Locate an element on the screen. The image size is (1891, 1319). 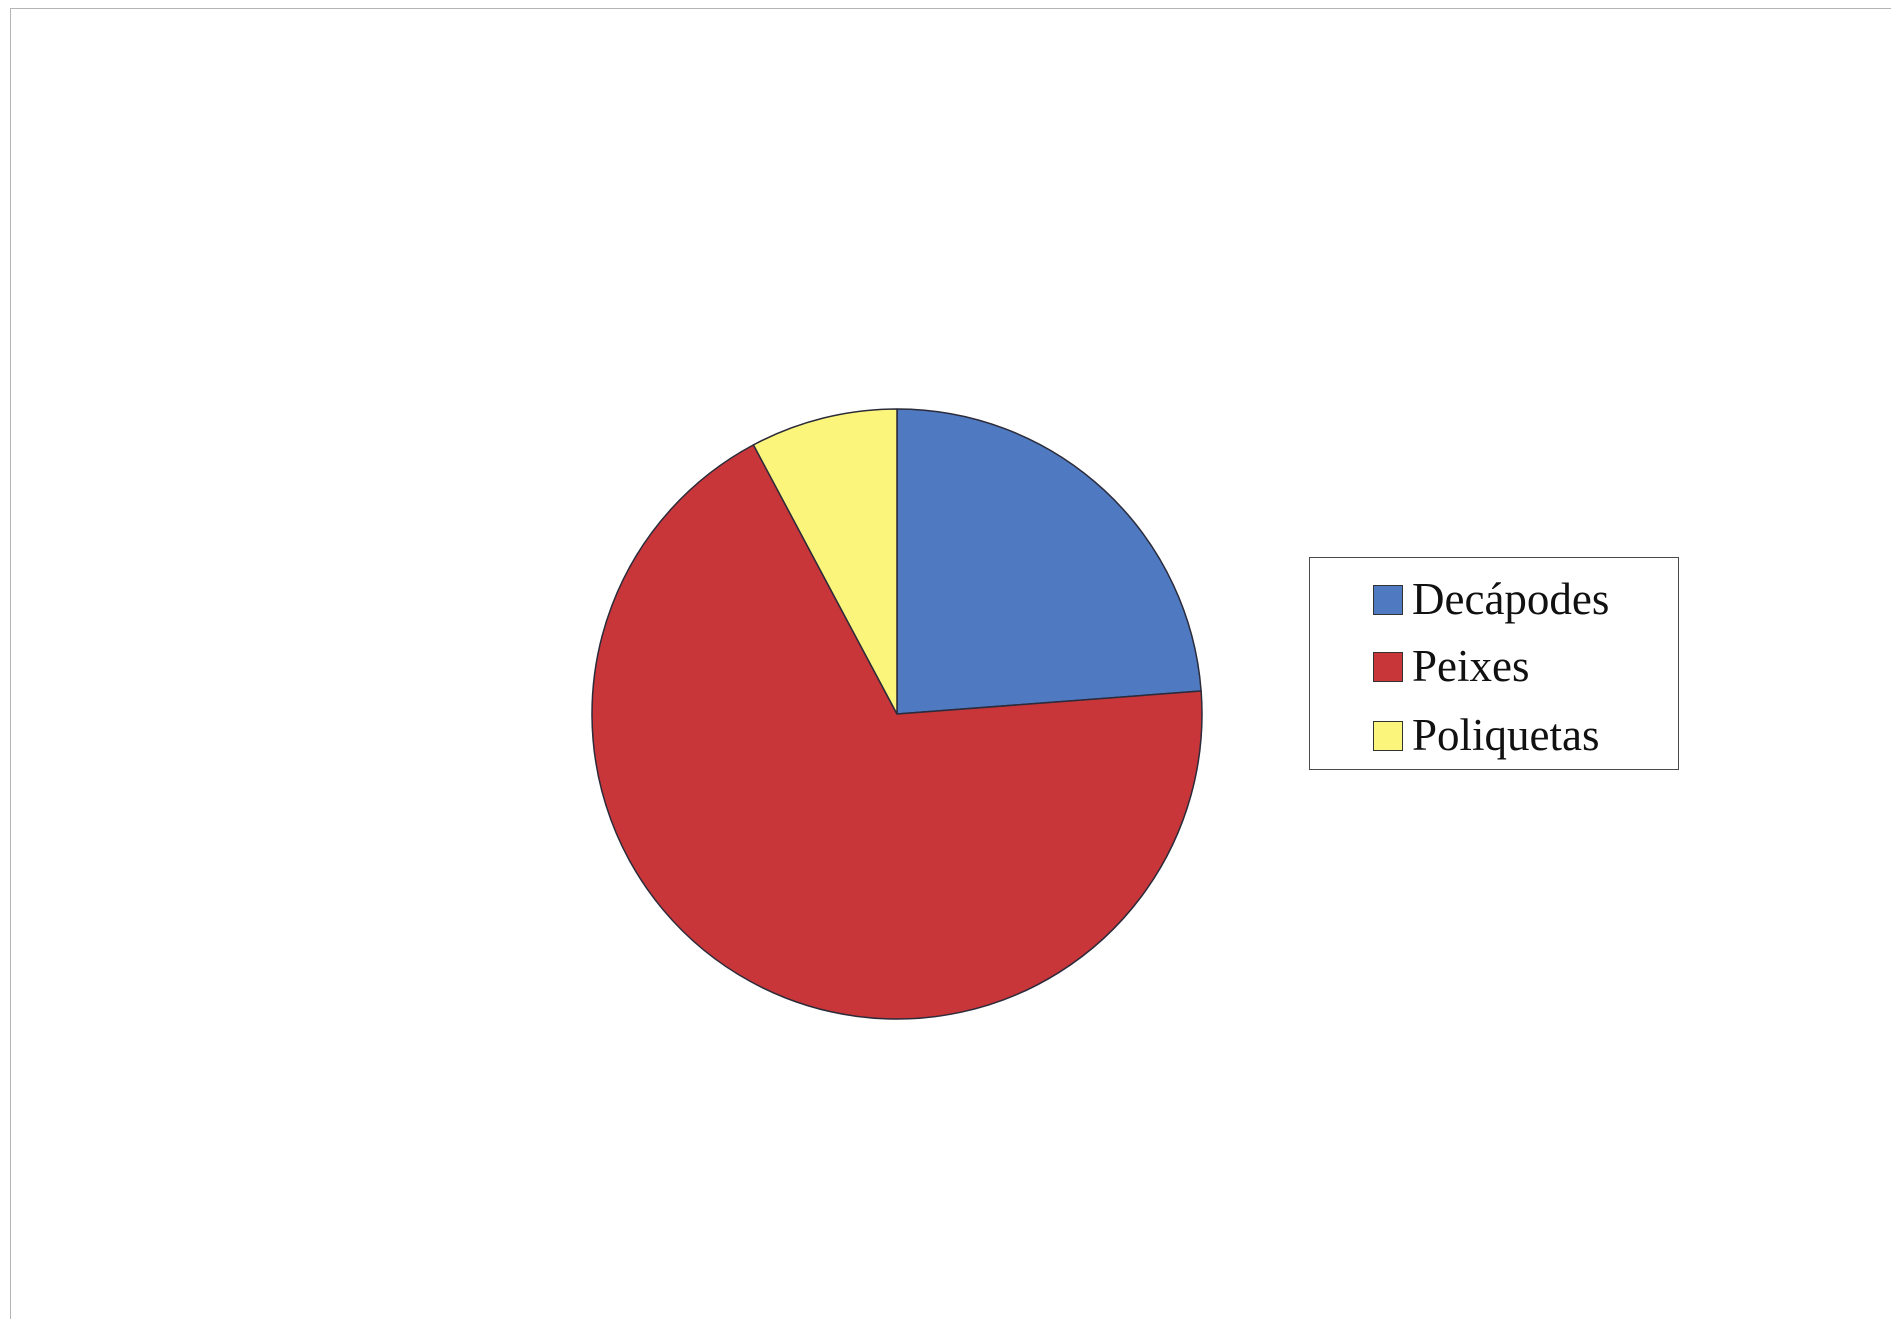
legend-label-decapodes: Decápodes is located at coordinates (1511, 599).